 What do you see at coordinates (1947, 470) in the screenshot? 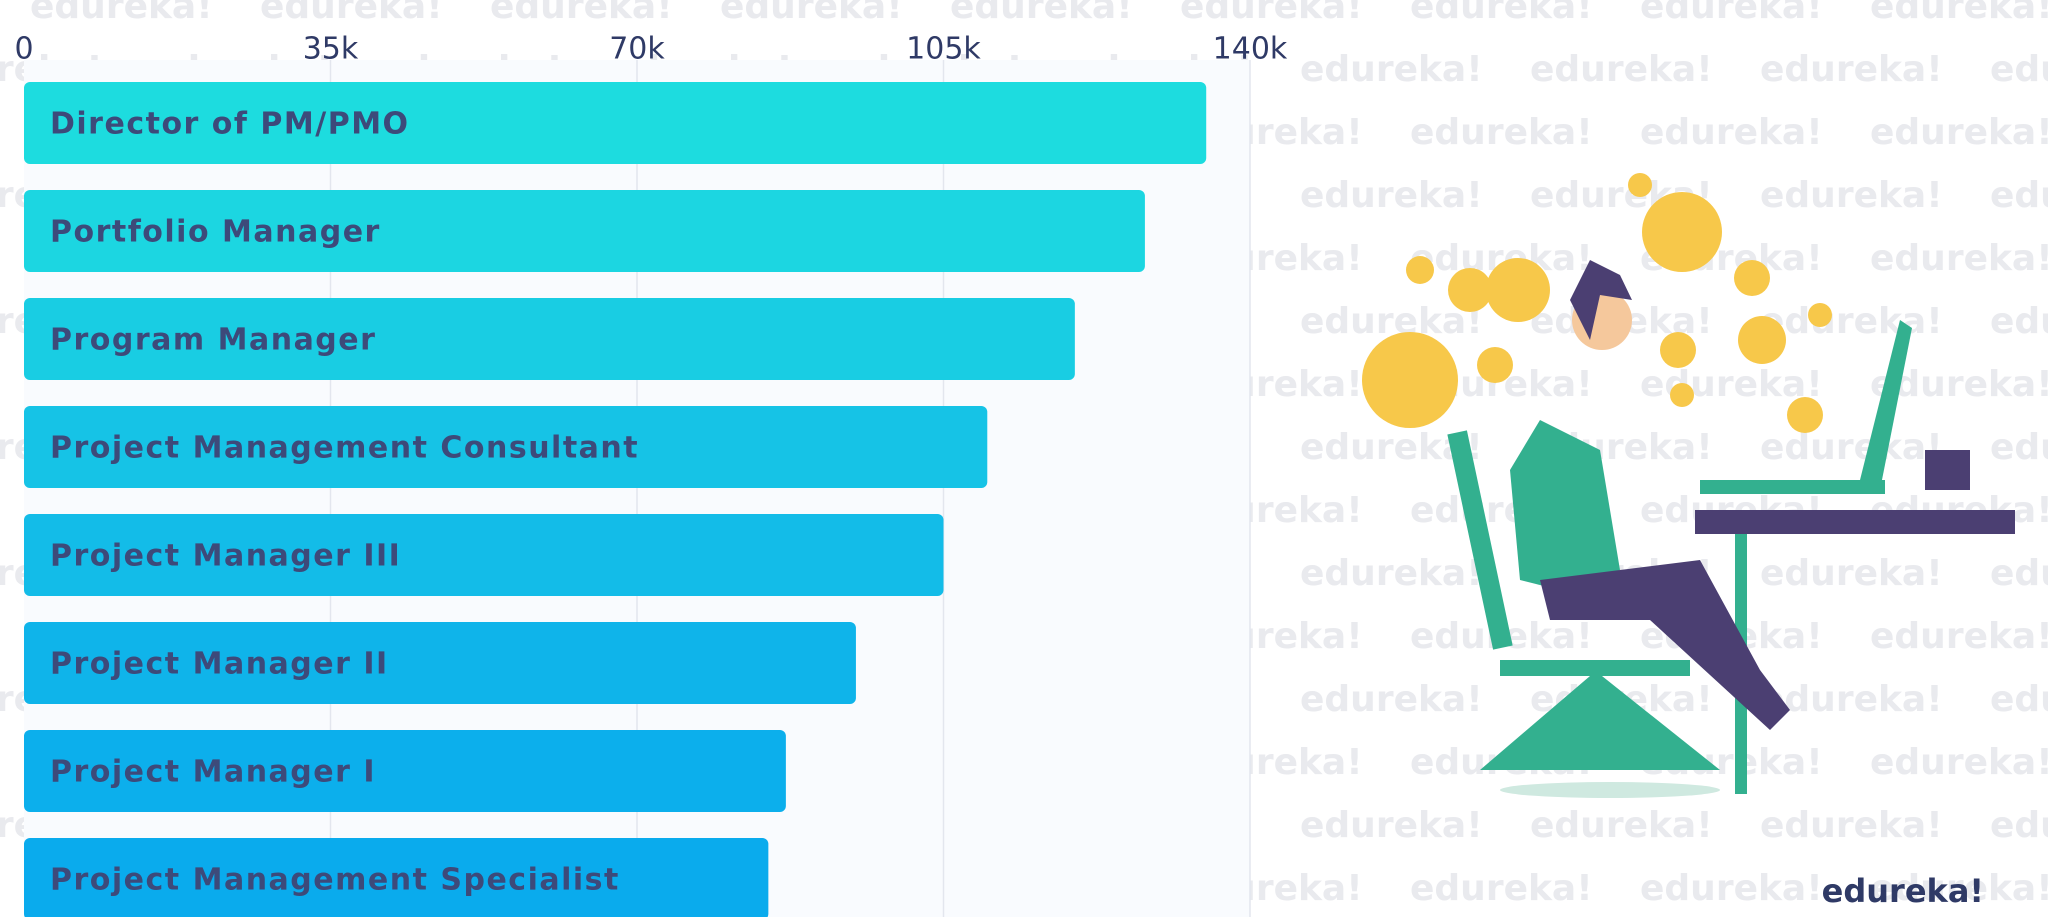
I see `pot` at bounding box center [1947, 470].